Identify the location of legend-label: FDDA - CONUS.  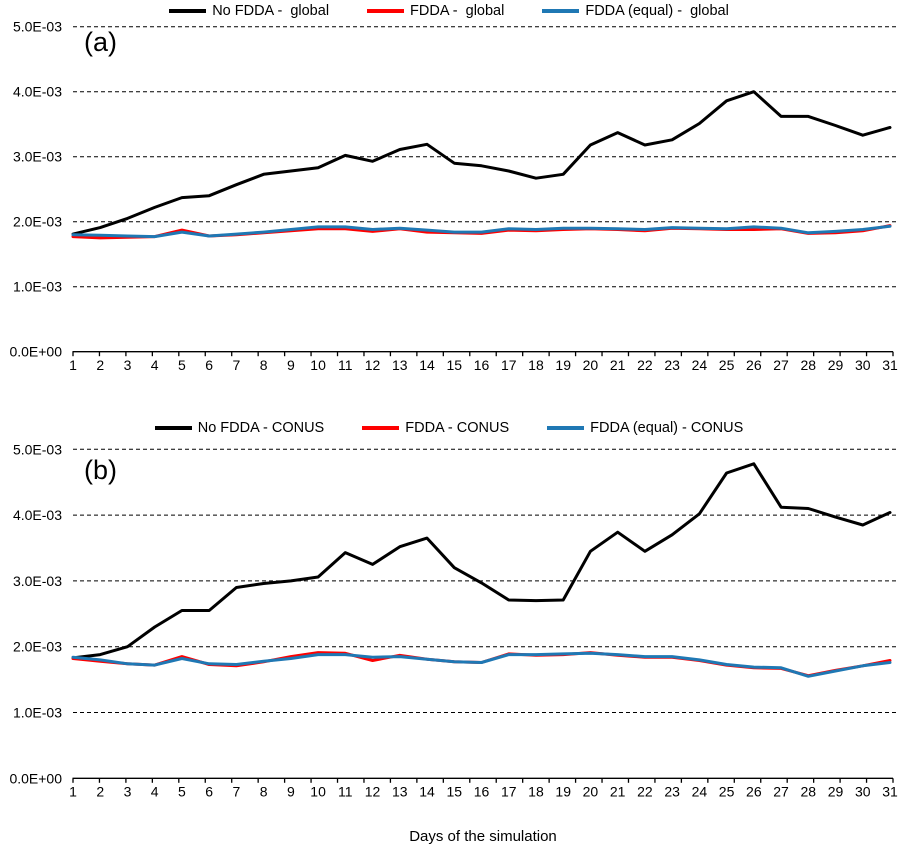
(457, 428).